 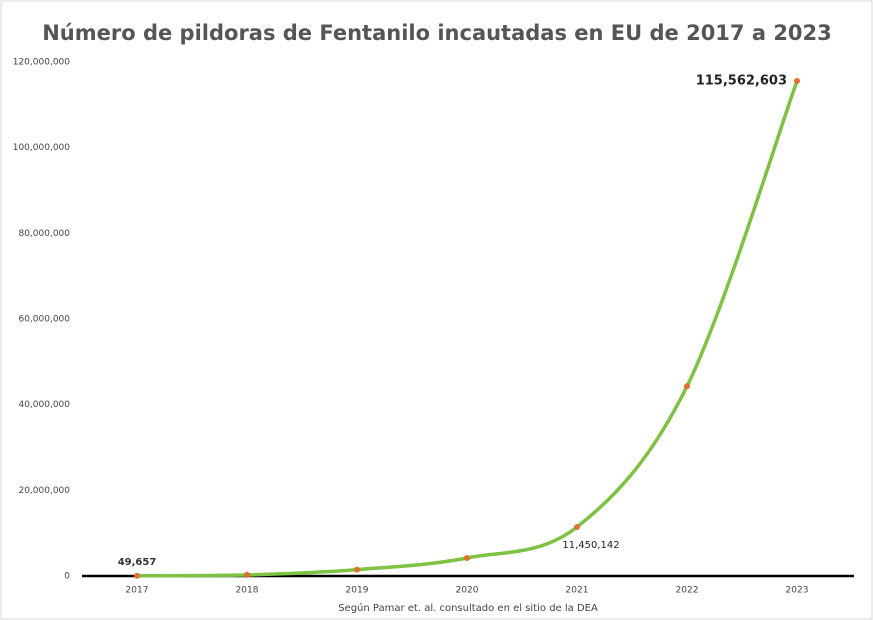 What do you see at coordinates (44, 405) in the screenshot?
I see `y-tick-label: 40,000,000` at bounding box center [44, 405].